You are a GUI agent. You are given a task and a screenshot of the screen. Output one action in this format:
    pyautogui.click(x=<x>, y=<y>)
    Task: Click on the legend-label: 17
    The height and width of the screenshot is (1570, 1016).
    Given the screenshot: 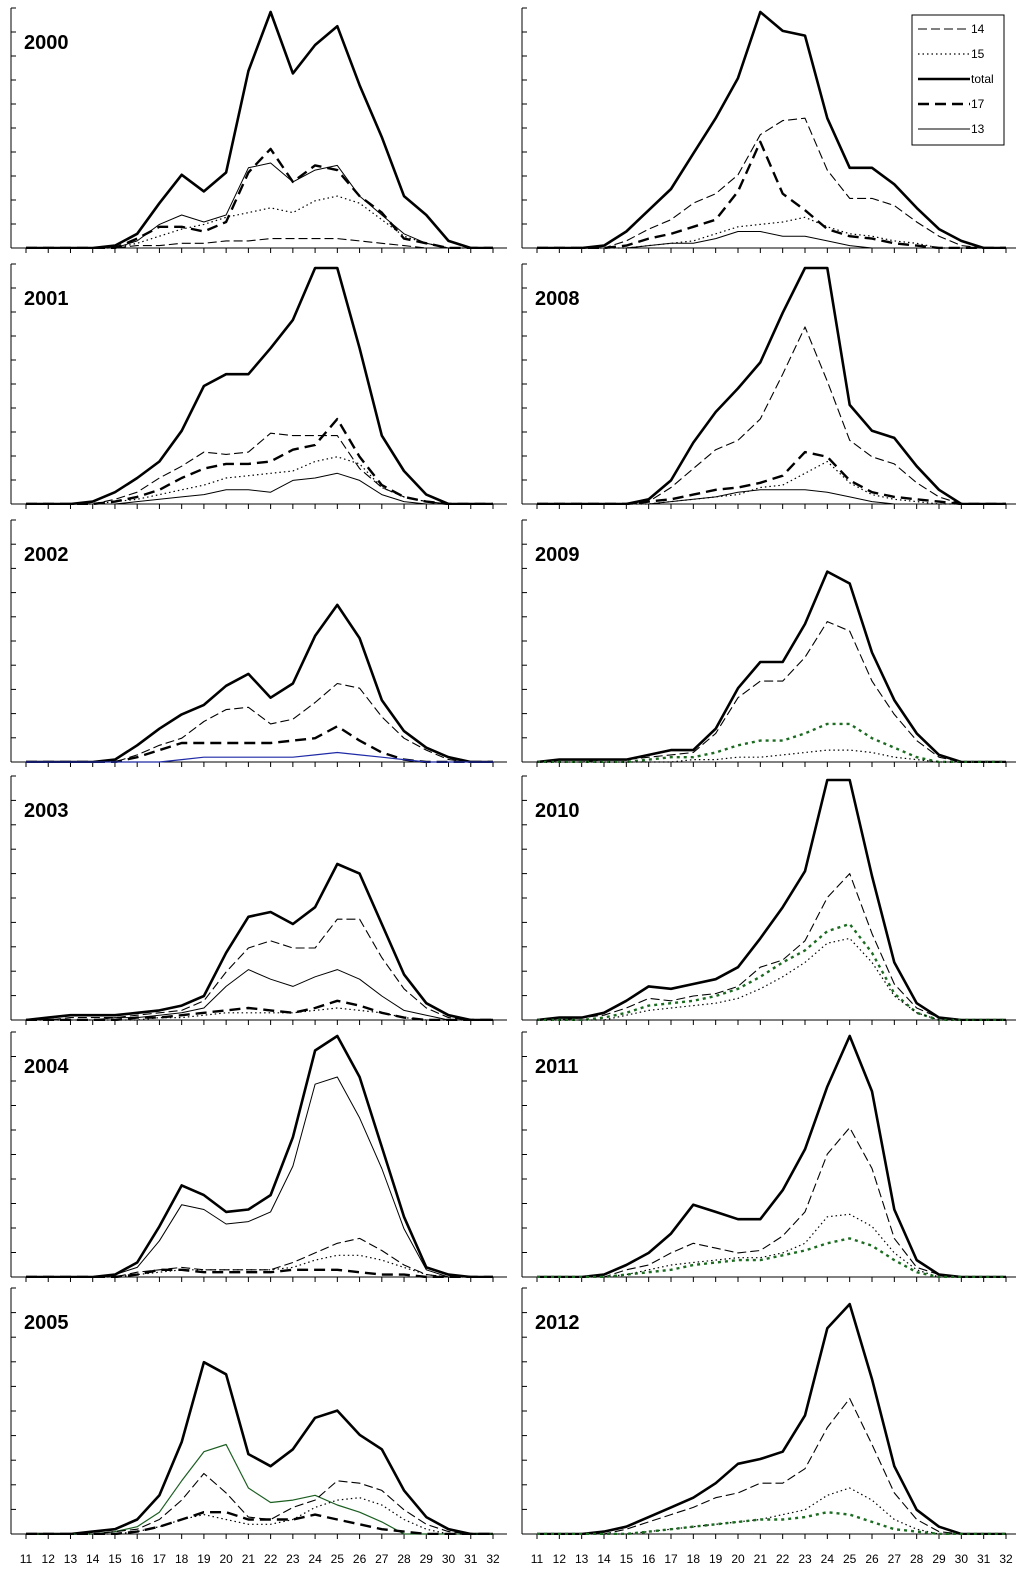 What is the action you would take?
    pyautogui.click(x=978, y=104)
    